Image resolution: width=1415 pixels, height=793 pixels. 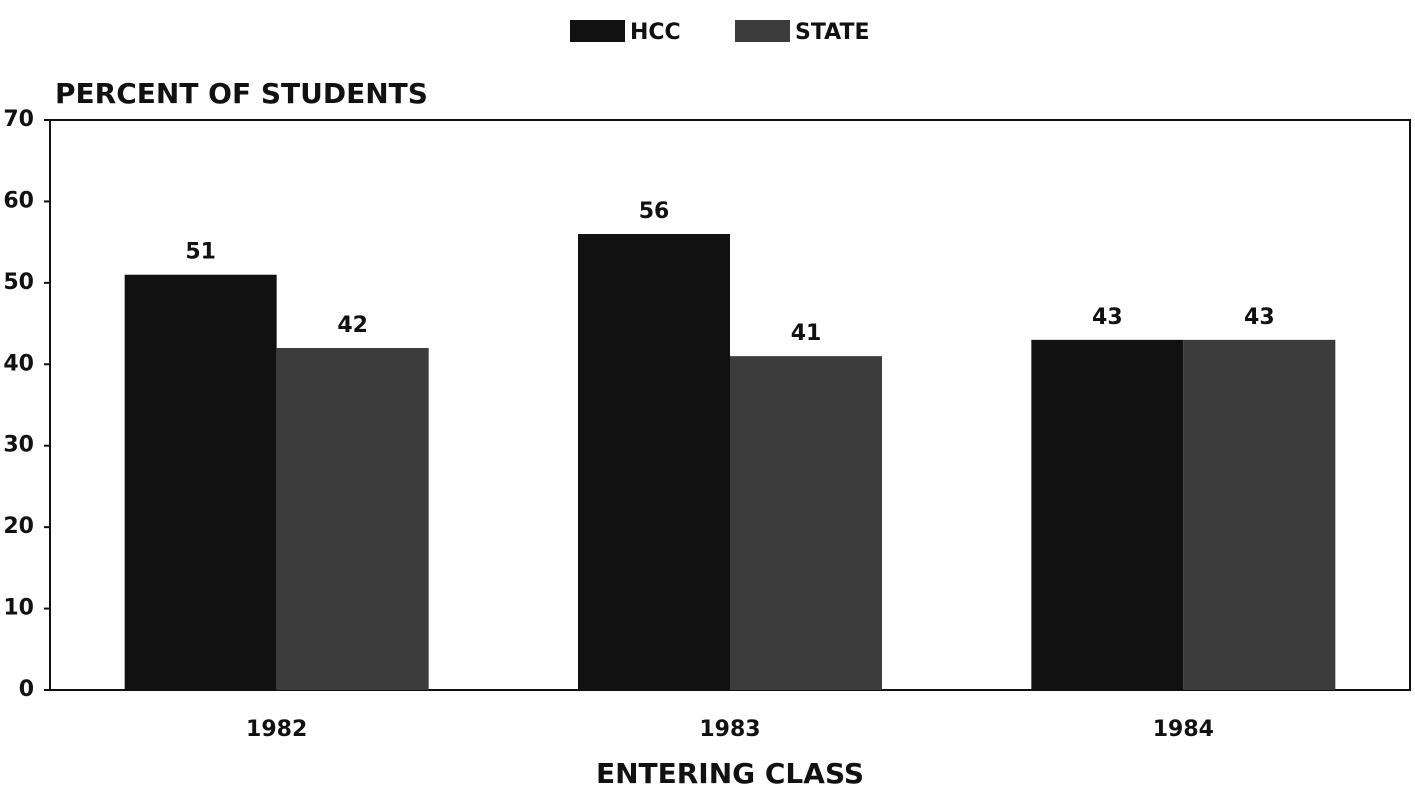 What do you see at coordinates (26, 689) in the screenshot?
I see `y-tick-label: 0` at bounding box center [26, 689].